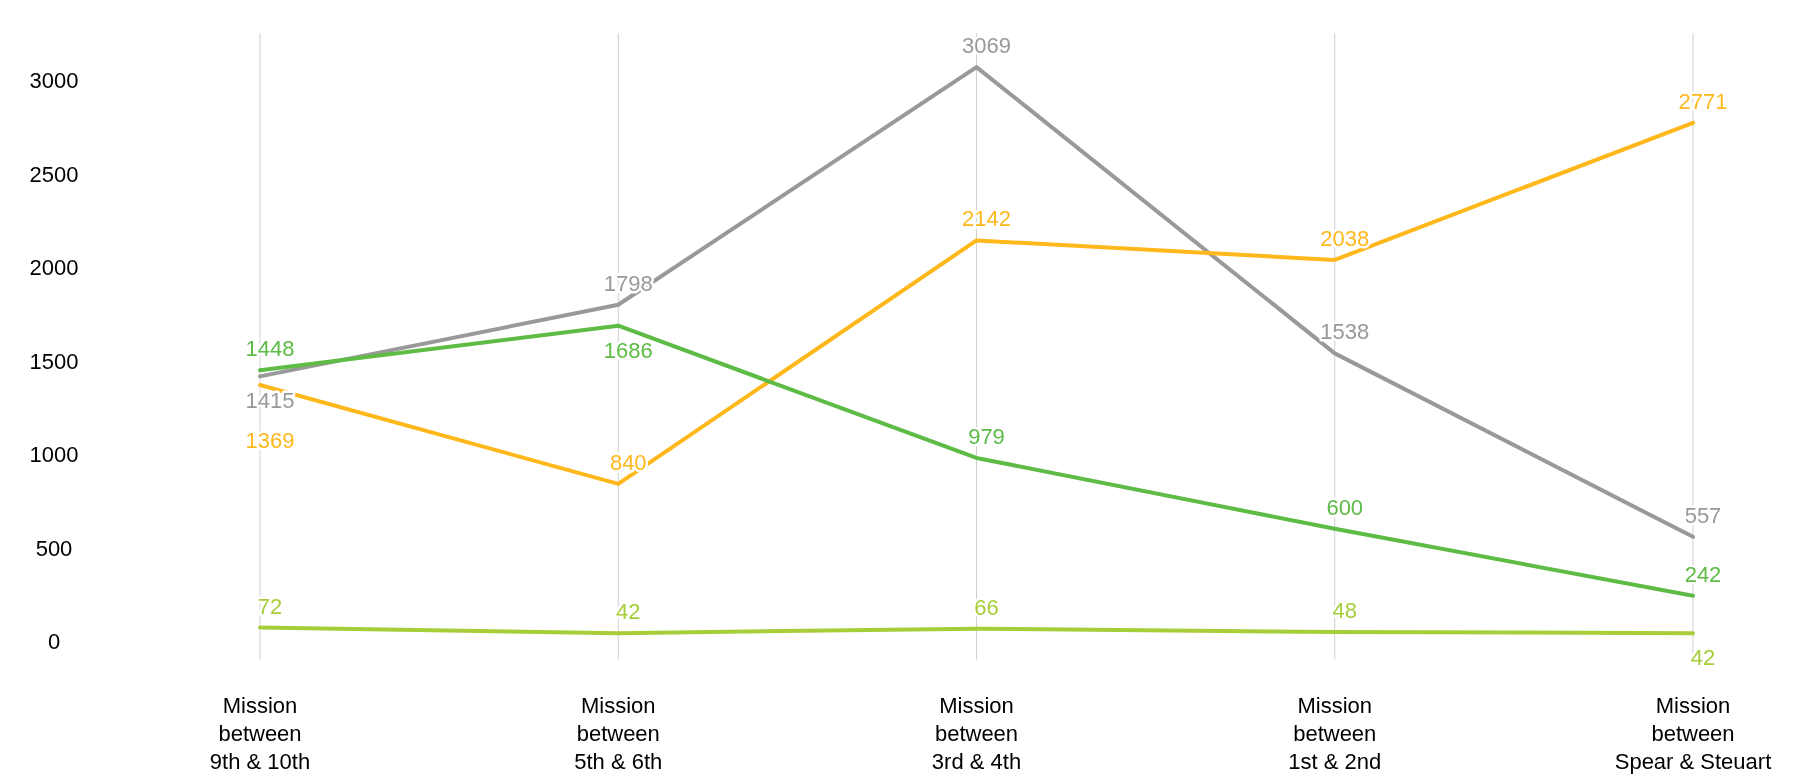  What do you see at coordinates (628, 350) in the screenshot?
I see `data-label: 1686` at bounding box center [628, 350].